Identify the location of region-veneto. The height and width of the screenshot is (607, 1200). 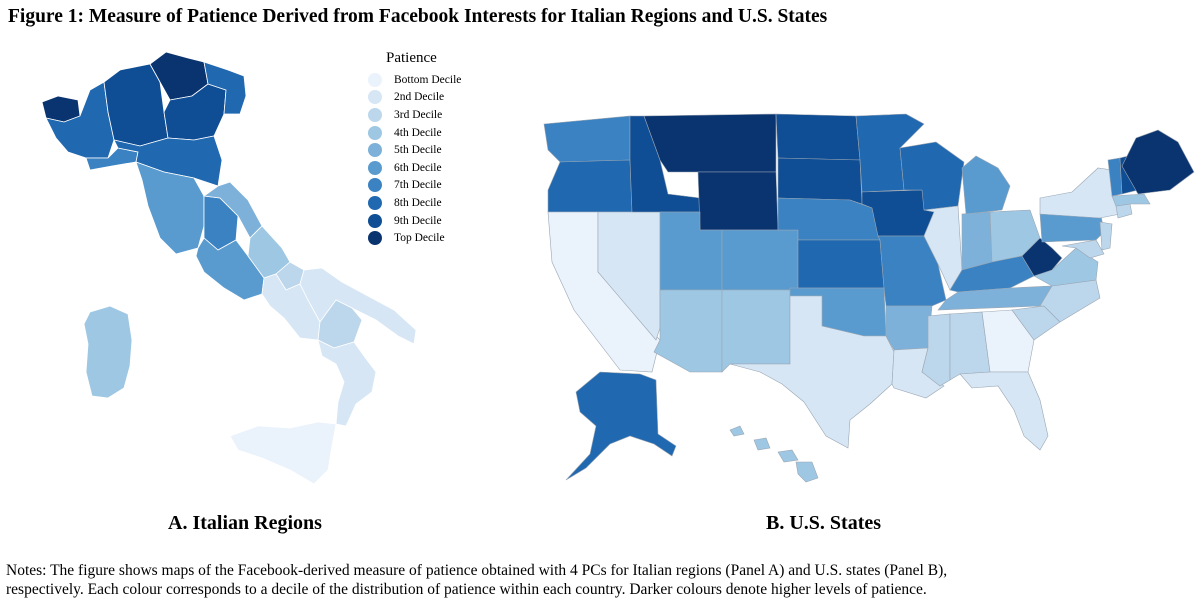
(195, 112).